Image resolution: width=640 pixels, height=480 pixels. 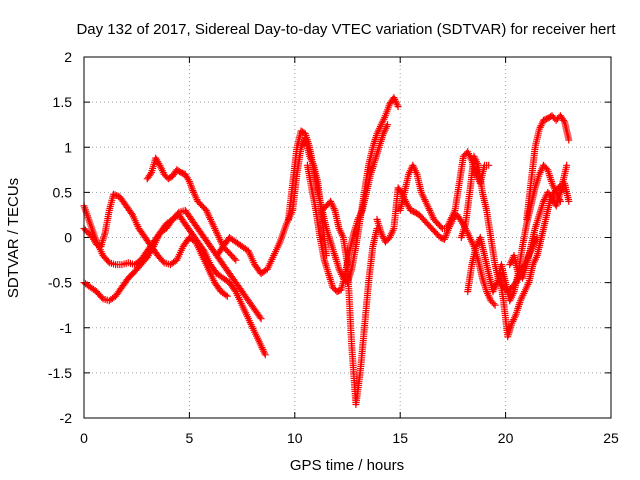 I want to click on y-tick-label: 2, so click(x=68, y=57).